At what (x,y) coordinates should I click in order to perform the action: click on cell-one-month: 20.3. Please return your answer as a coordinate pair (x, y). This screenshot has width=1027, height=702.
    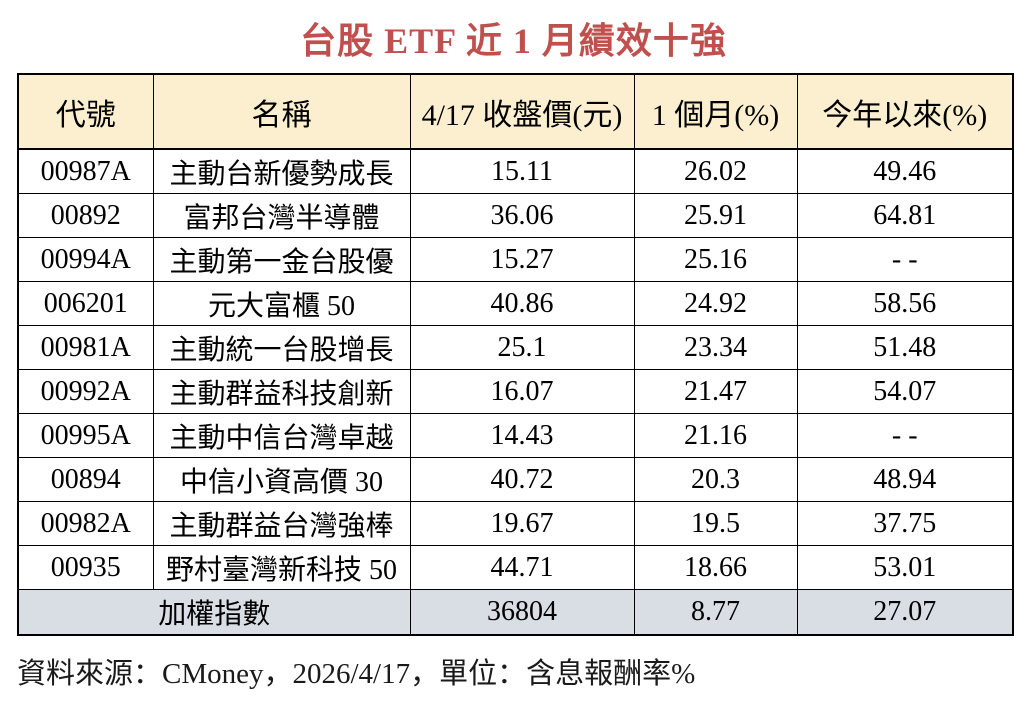
    Looking at the image, I should click on (715, 479).